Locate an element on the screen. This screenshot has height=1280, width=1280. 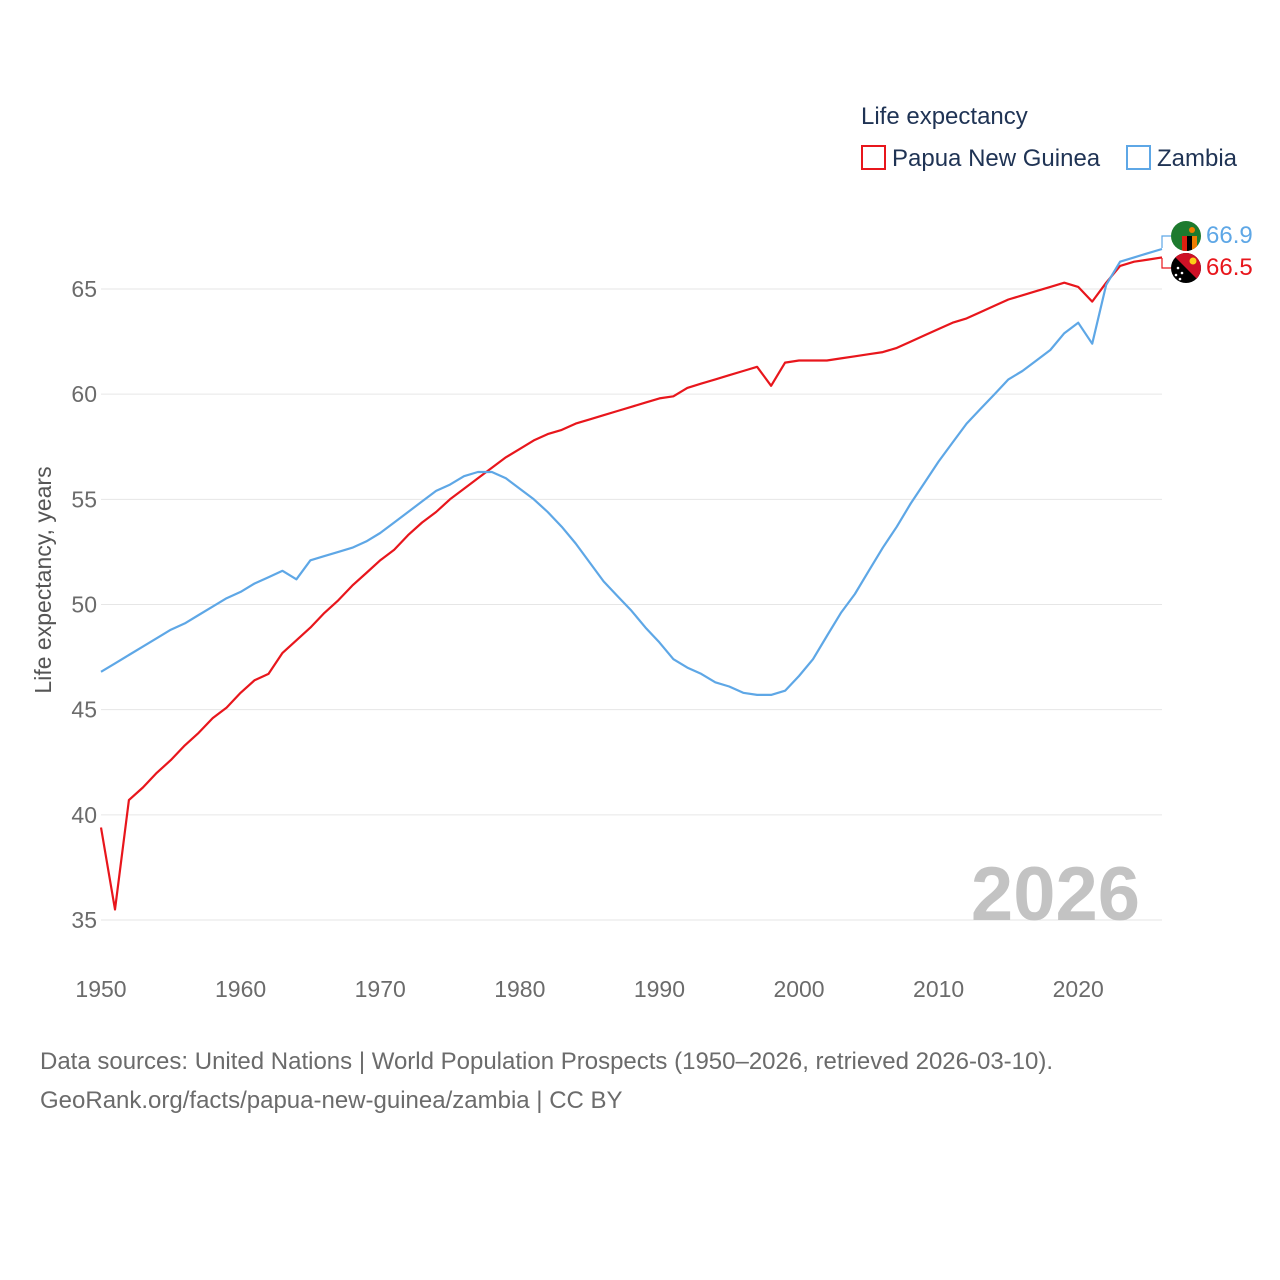
pointer-line-papua-new-guinea is located at coordinates (1166, 263).